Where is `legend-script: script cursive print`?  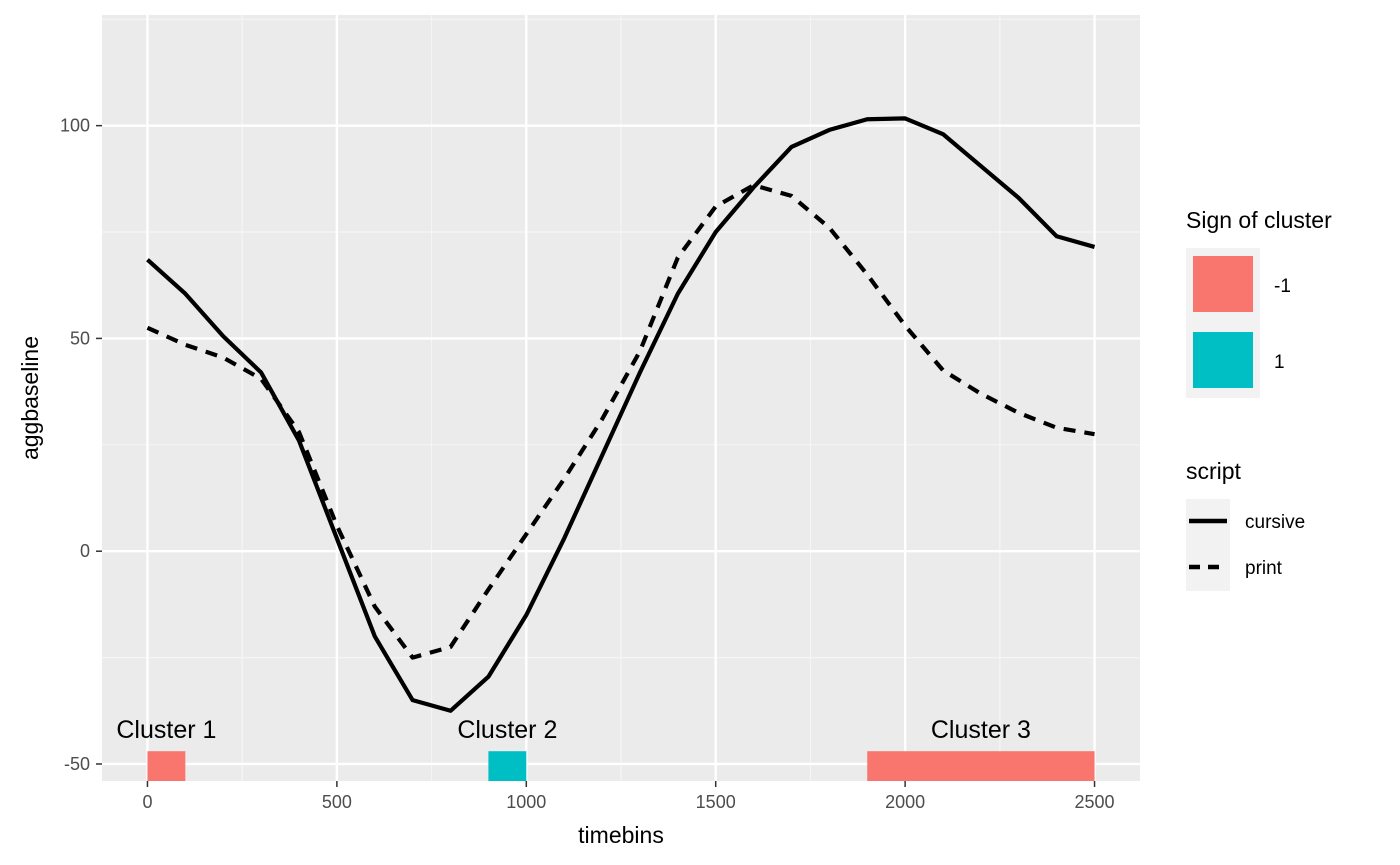
legend-script: script cursive print is located at coordinates (1245, 524).